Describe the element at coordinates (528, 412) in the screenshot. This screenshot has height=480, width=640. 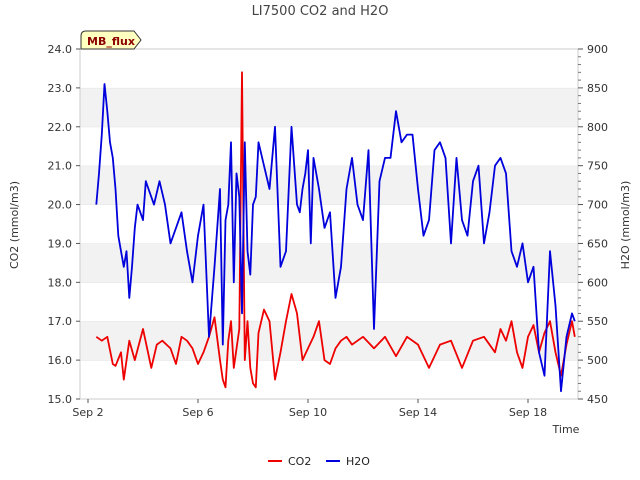
I see `x-tick-label: Sep 18` at that location.